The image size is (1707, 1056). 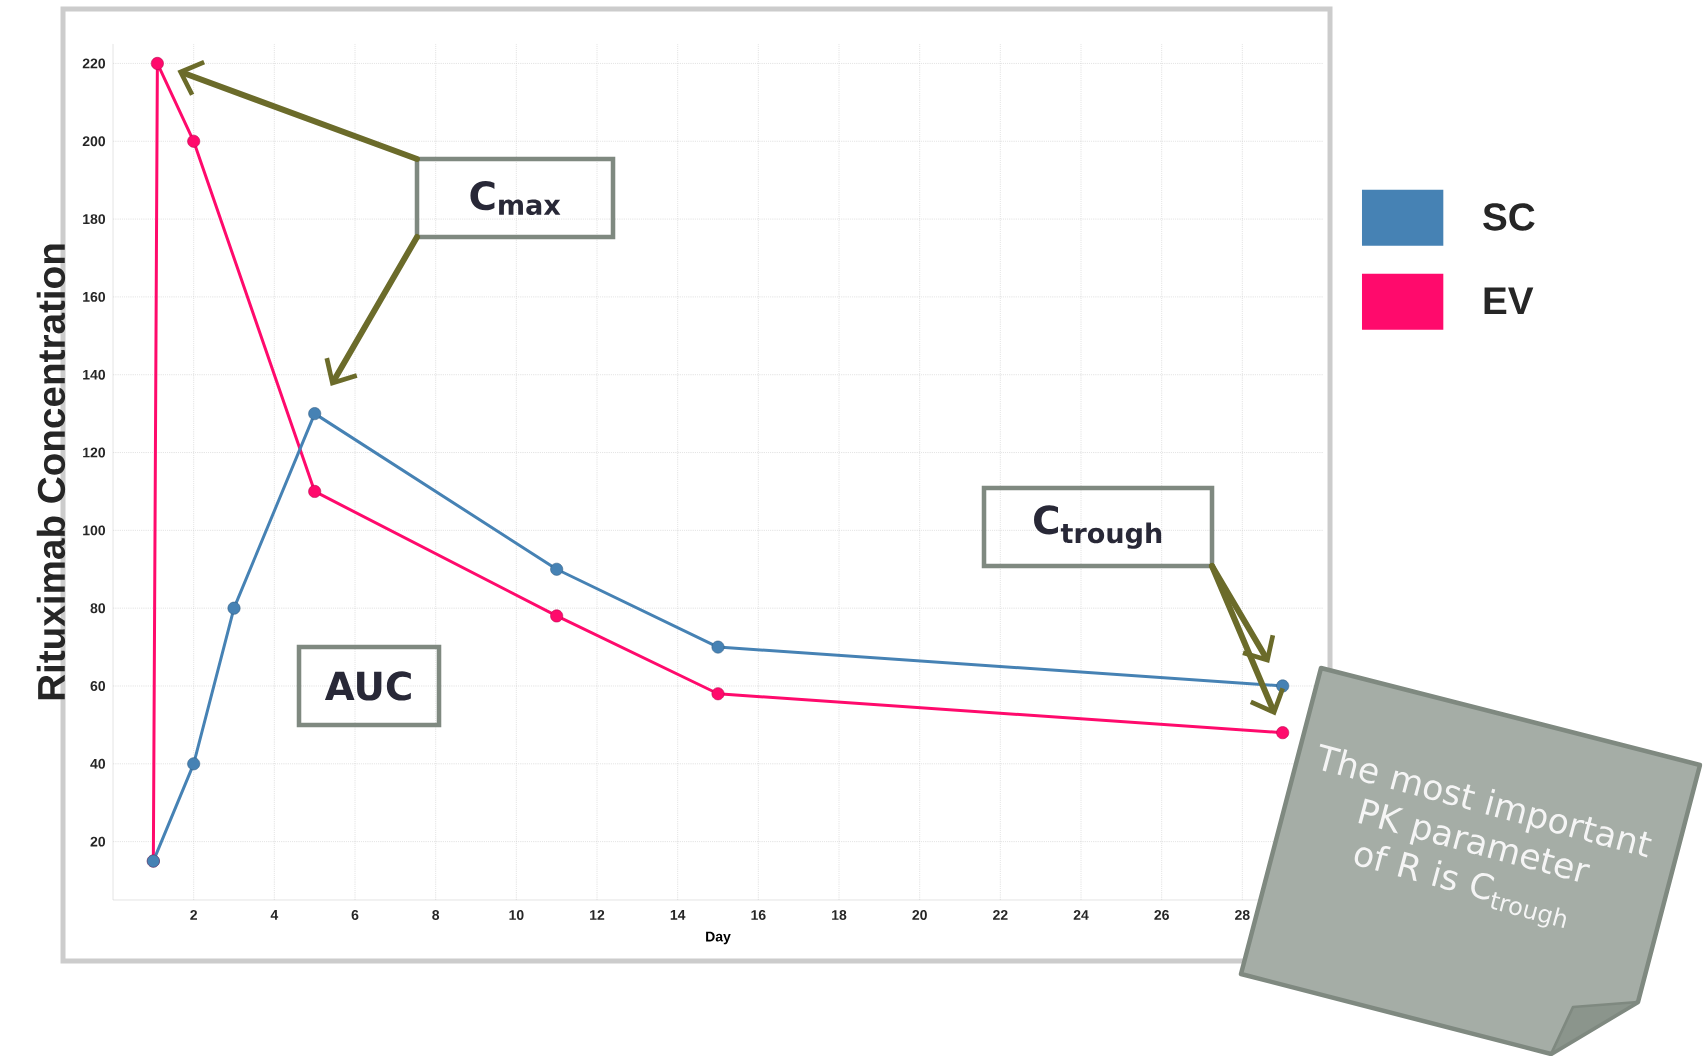 I want to click on y-axis-title: Rituximab Concentration, so click(x=51, y=472).